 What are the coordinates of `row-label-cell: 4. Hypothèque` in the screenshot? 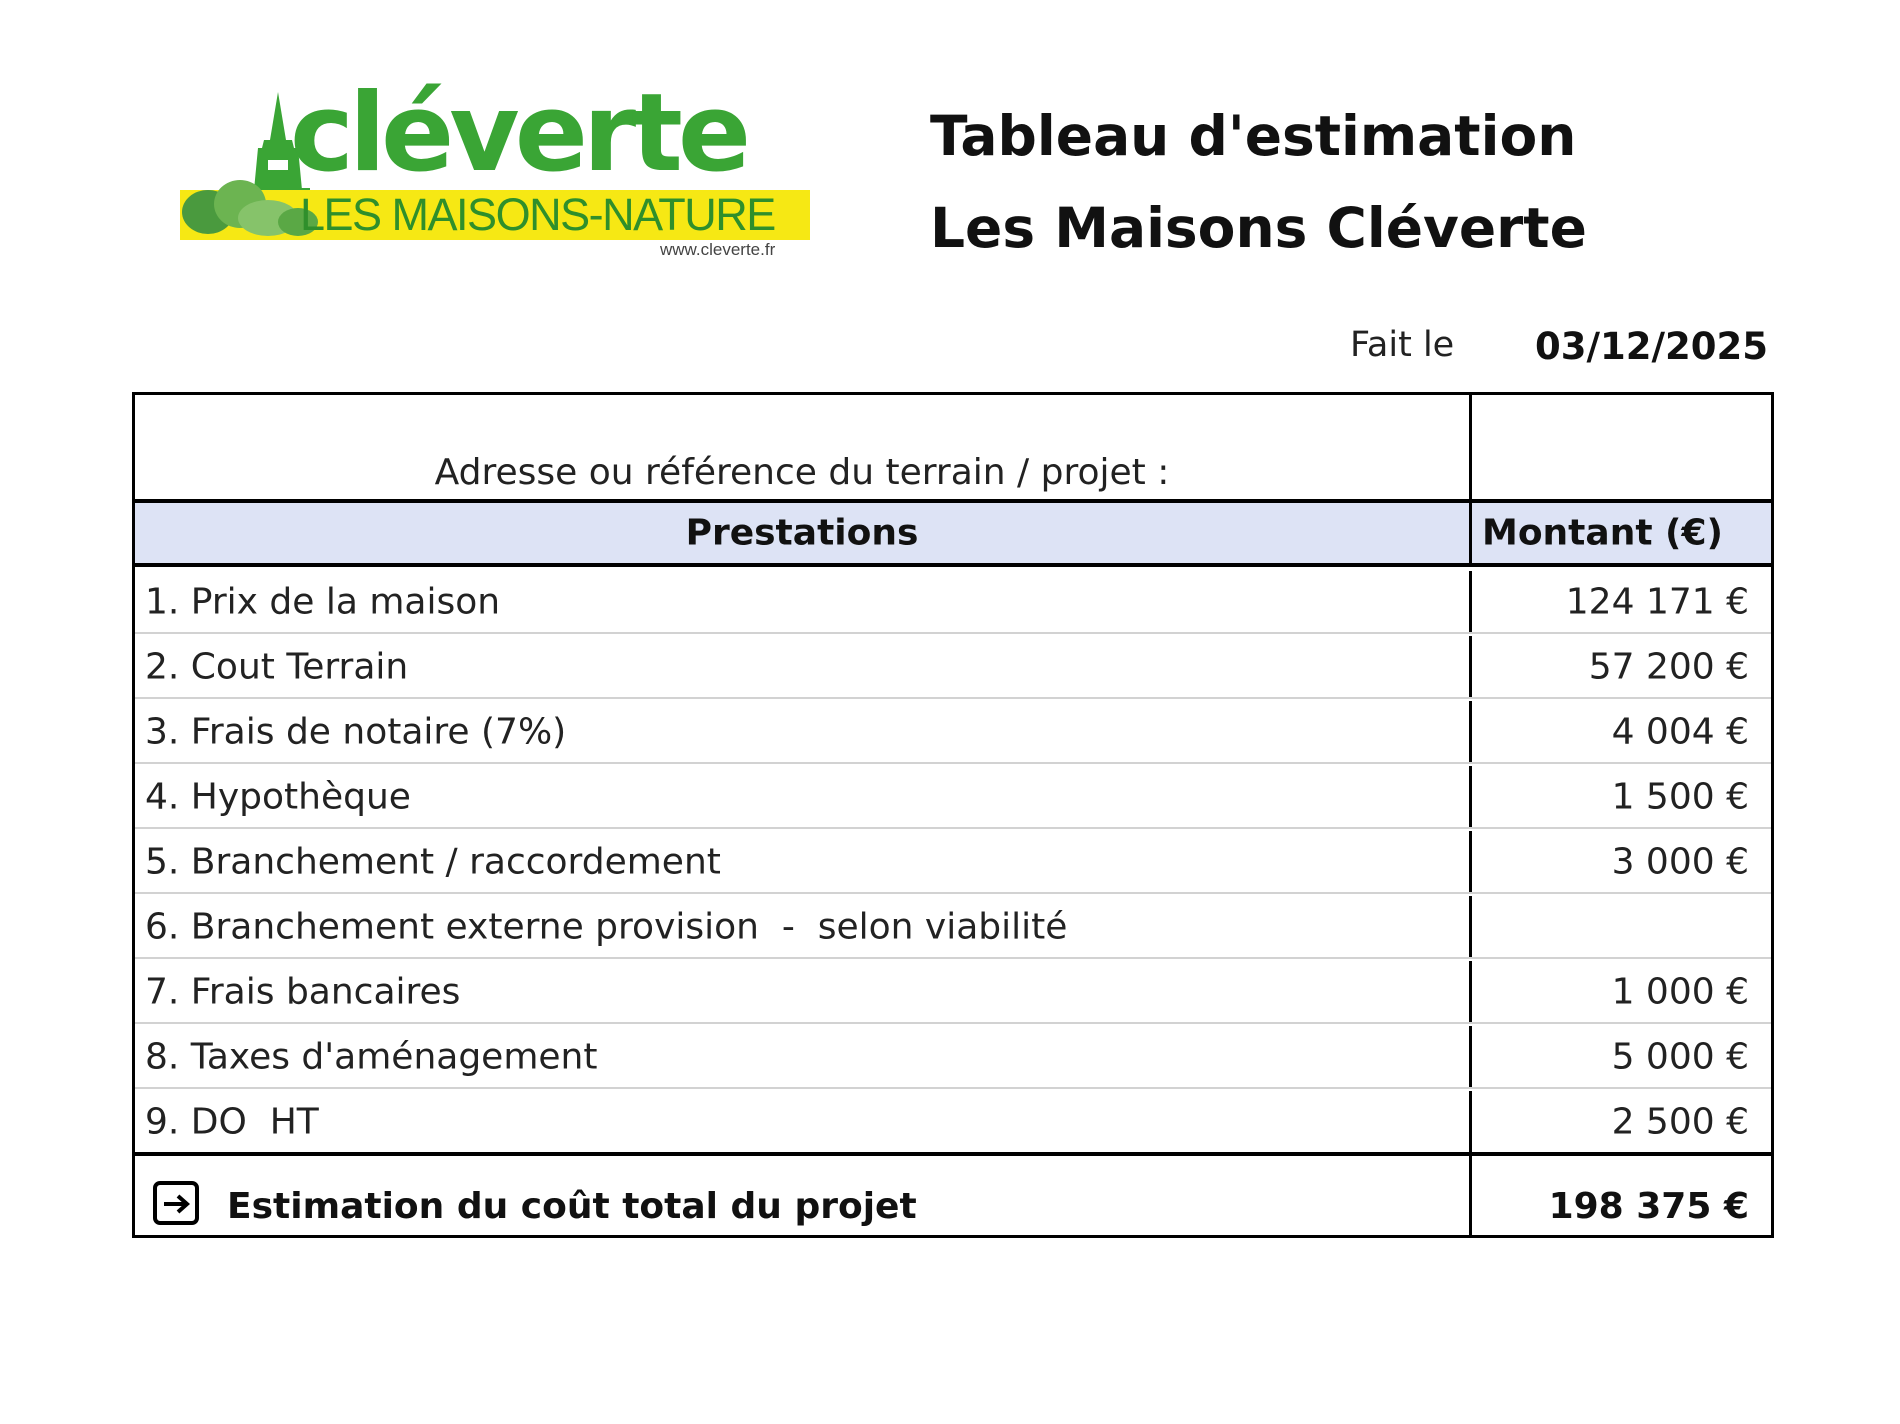 It's located at (803, 796).